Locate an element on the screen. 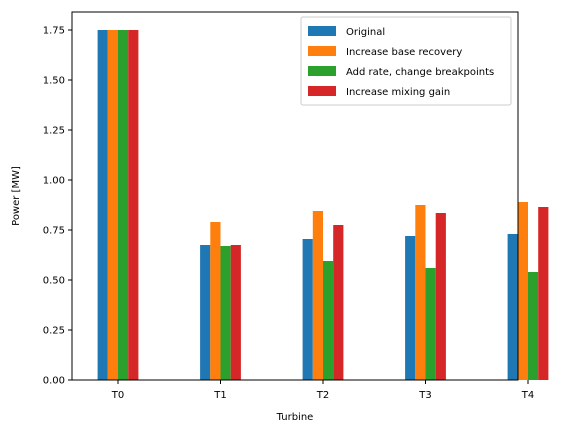  legend-label: Increase mixing gain is located at coordinates (398, 92).